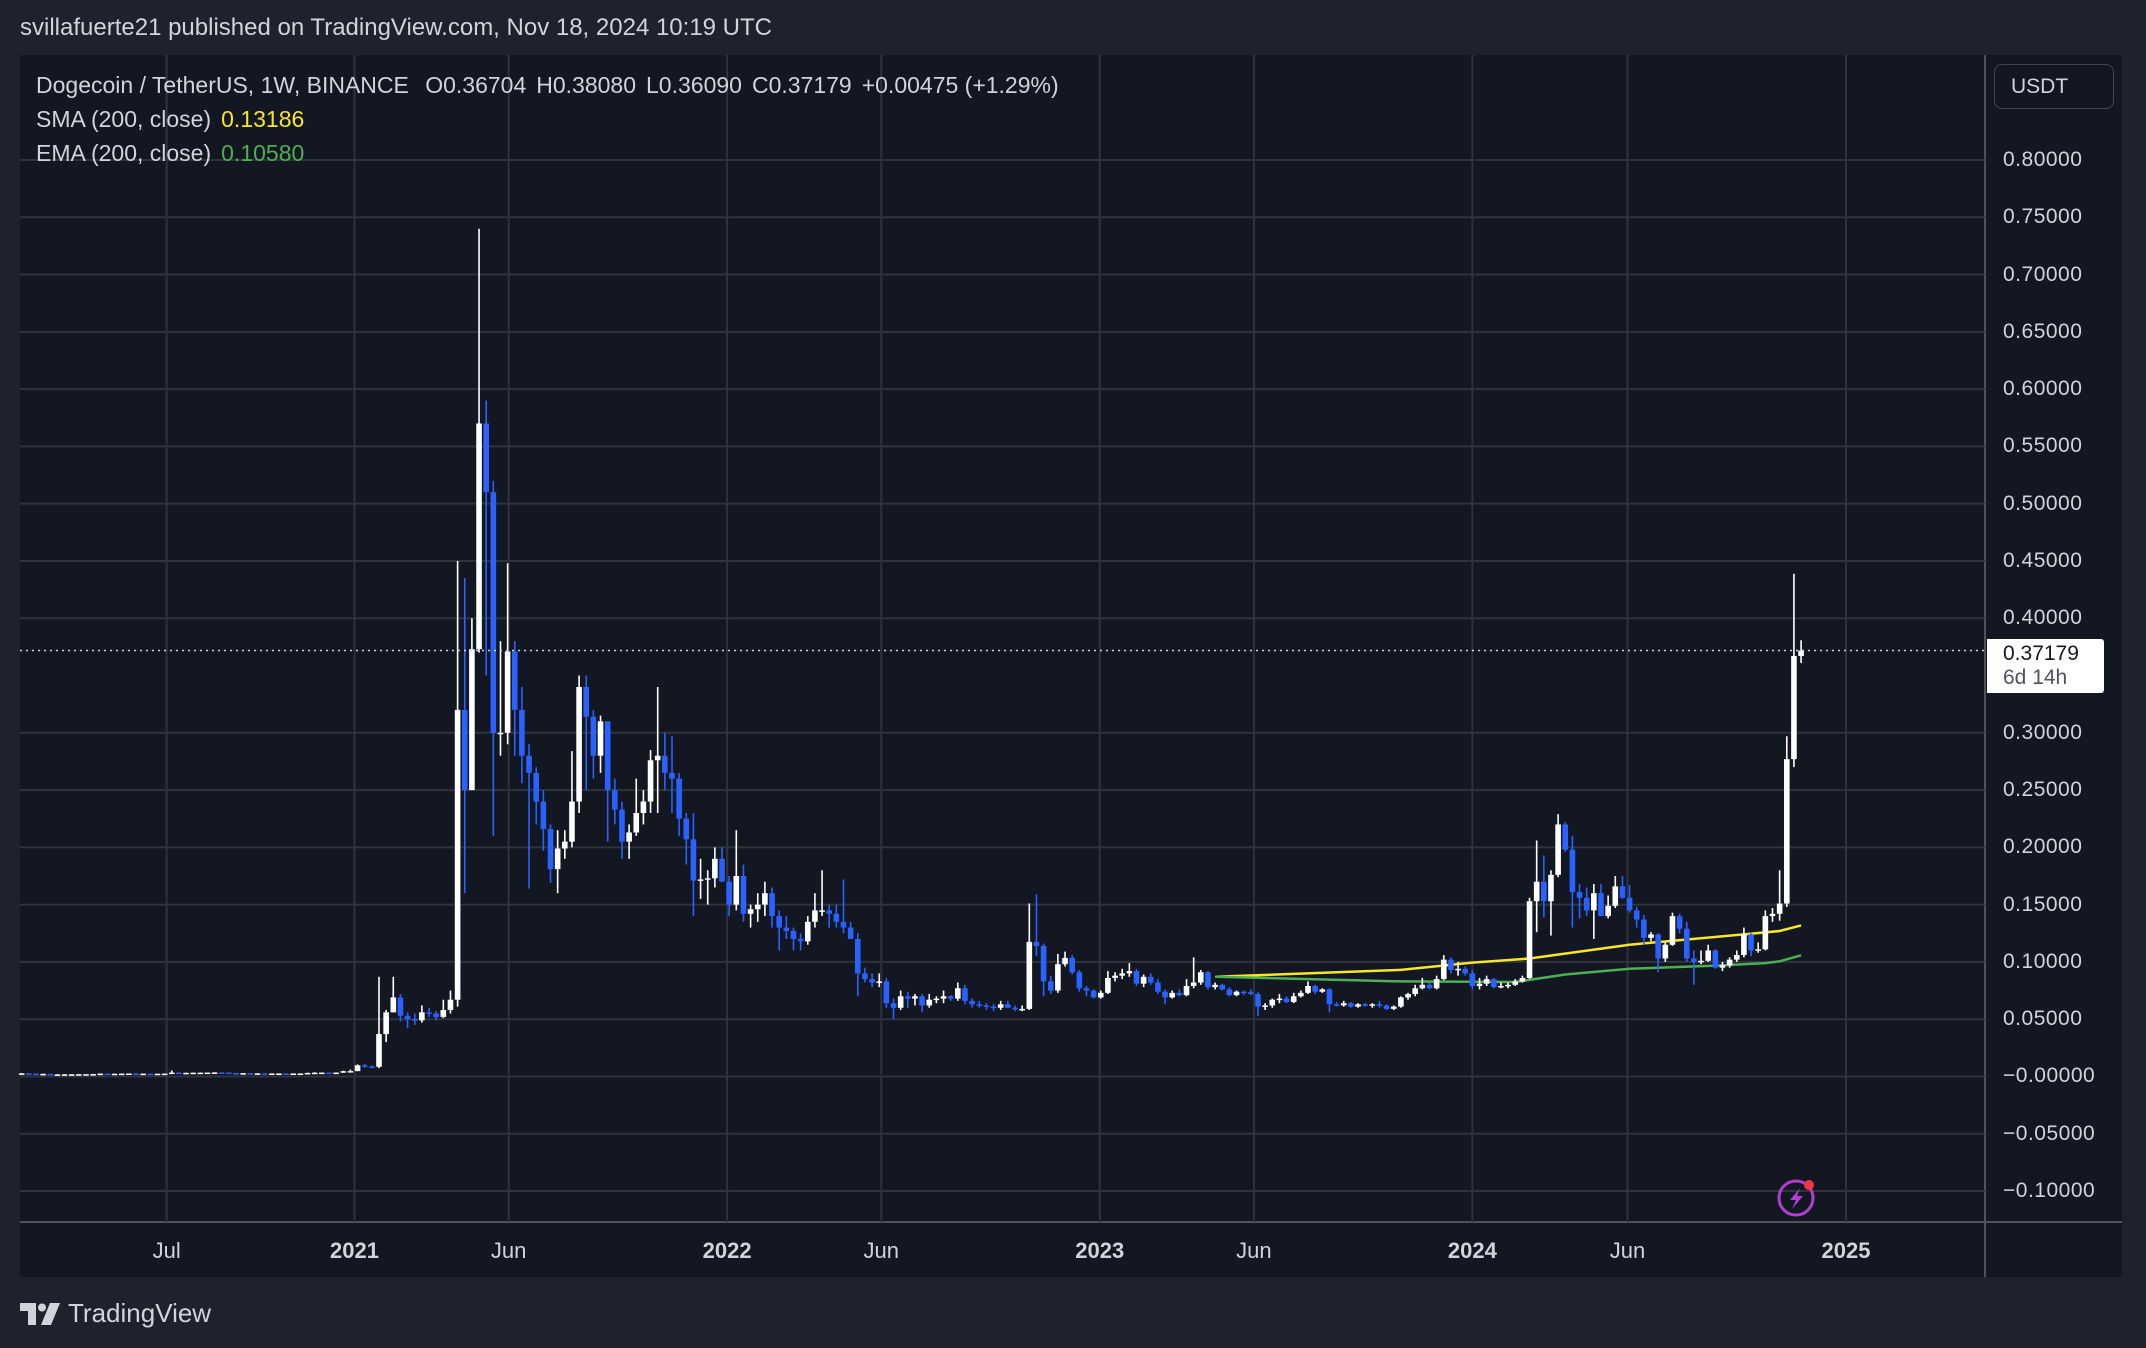  I want to click on symbol-name: Dogecoin / TetherUS, 1W, BINANCE, so click(222, 85).